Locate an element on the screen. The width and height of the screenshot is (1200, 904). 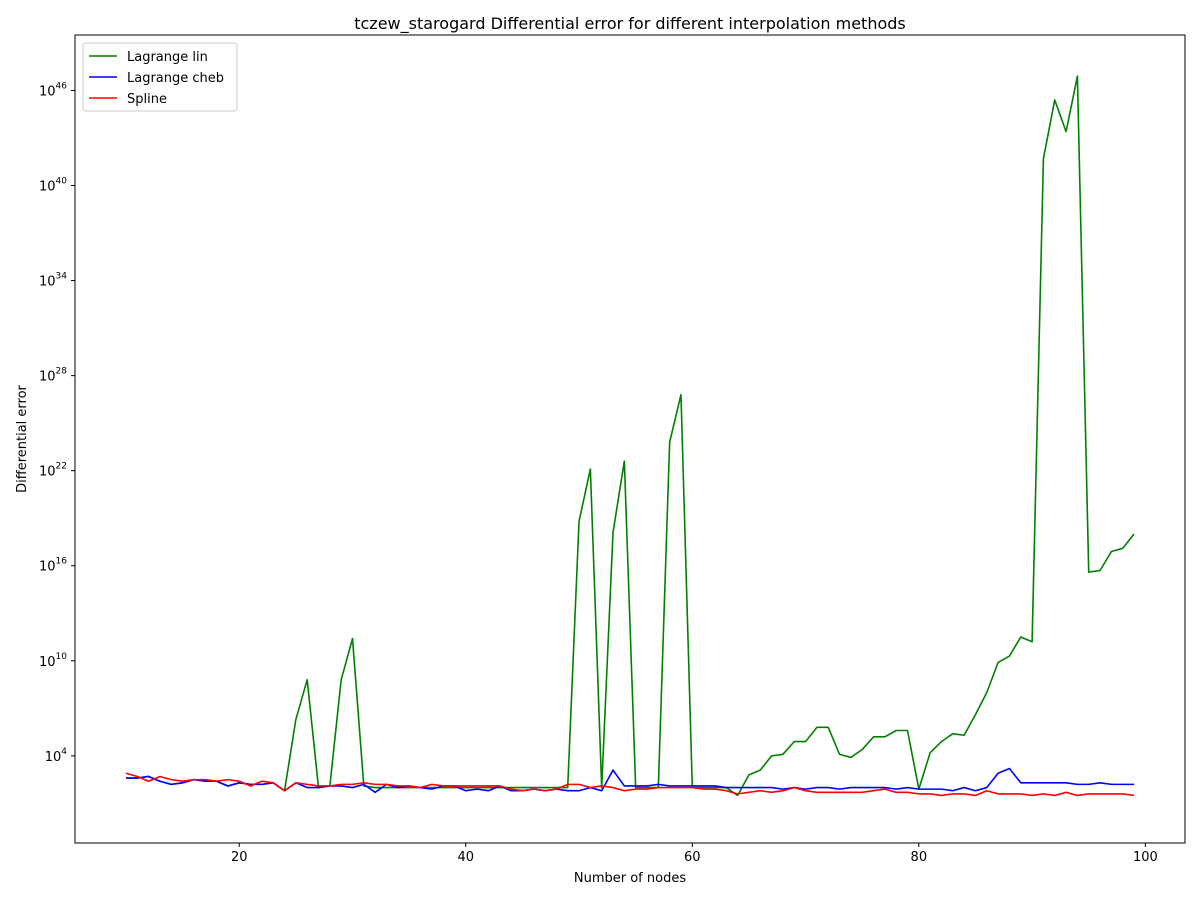
x-tick-label: 40 is located at coordinates (465, 857).